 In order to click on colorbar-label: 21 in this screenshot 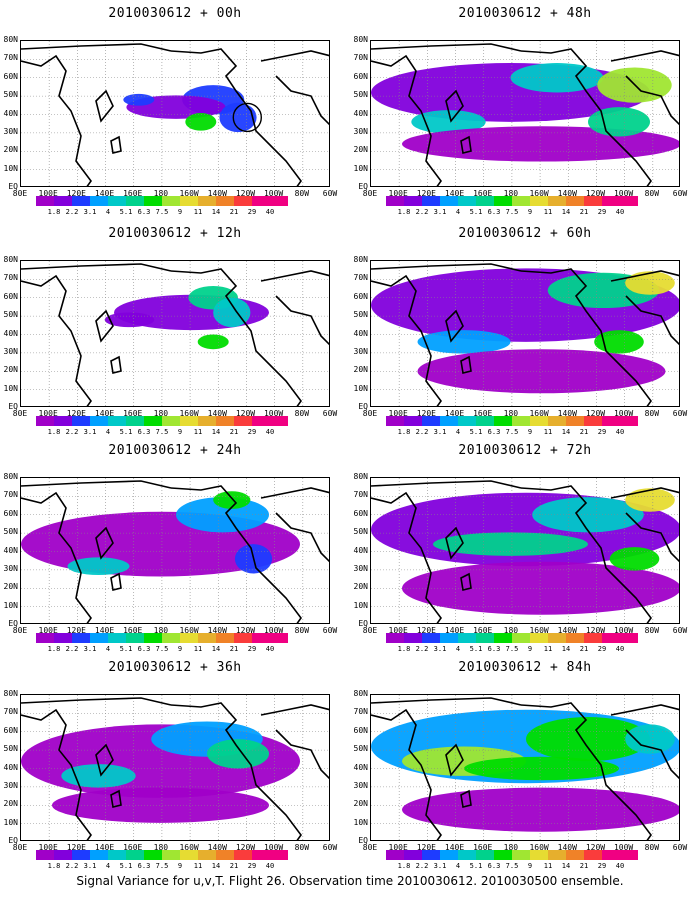, I will do `click(584, 866)`.